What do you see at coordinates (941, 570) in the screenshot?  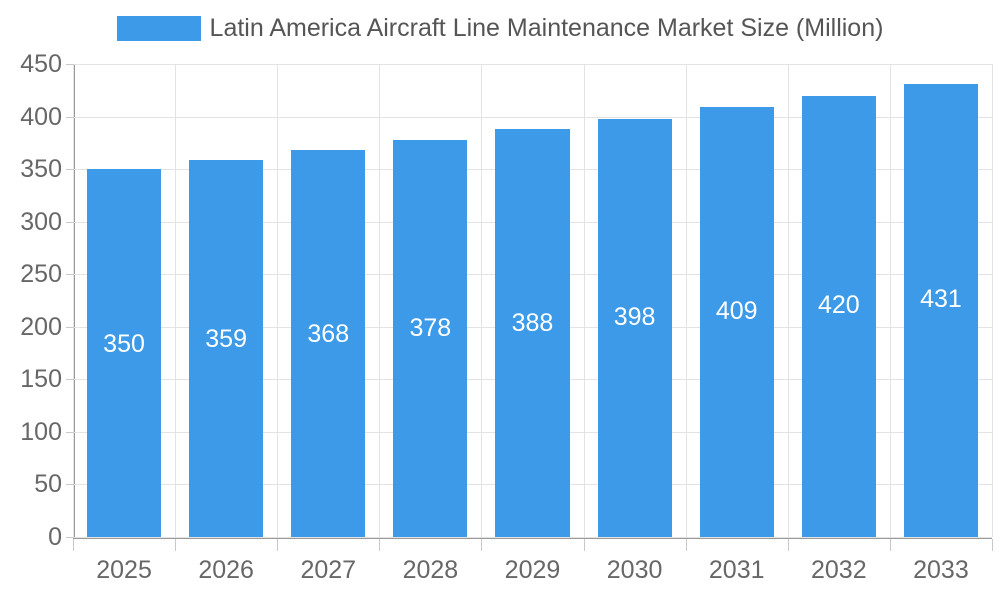 I see `x-tick-label: 2033` at bounding box center [941, 570].